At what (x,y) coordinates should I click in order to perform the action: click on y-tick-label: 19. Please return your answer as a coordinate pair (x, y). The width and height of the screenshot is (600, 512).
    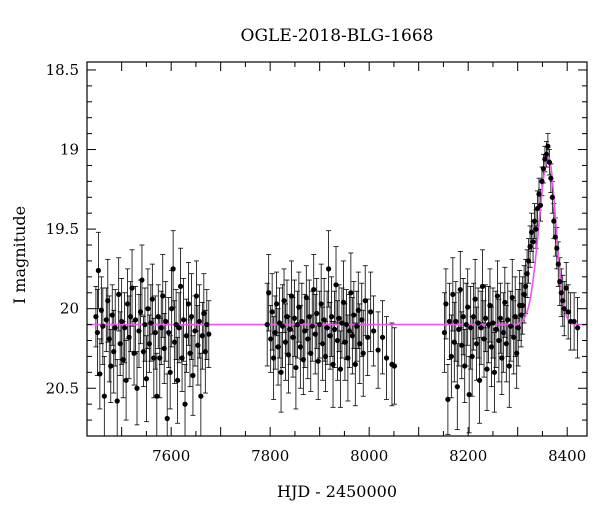
    Looking at the image, I should click on (69, 150).